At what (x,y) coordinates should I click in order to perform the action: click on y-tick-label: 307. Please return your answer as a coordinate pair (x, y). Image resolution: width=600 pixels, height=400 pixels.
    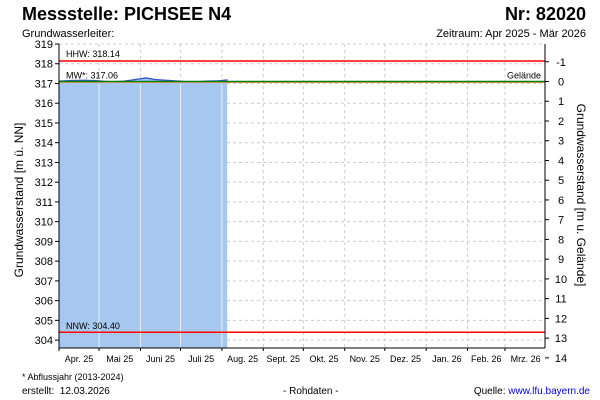
    Looking at the image, I should click on (44, 282).